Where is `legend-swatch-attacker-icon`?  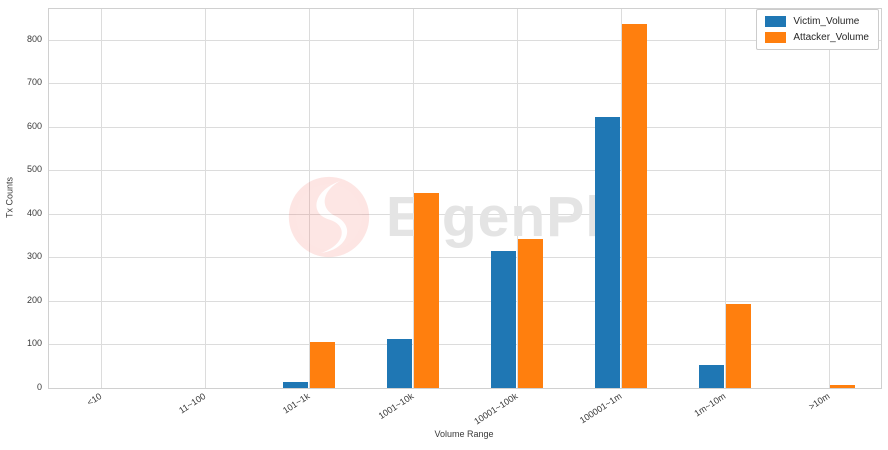
legend-swatch-attacker-icon is located at coordinates (776, 37).